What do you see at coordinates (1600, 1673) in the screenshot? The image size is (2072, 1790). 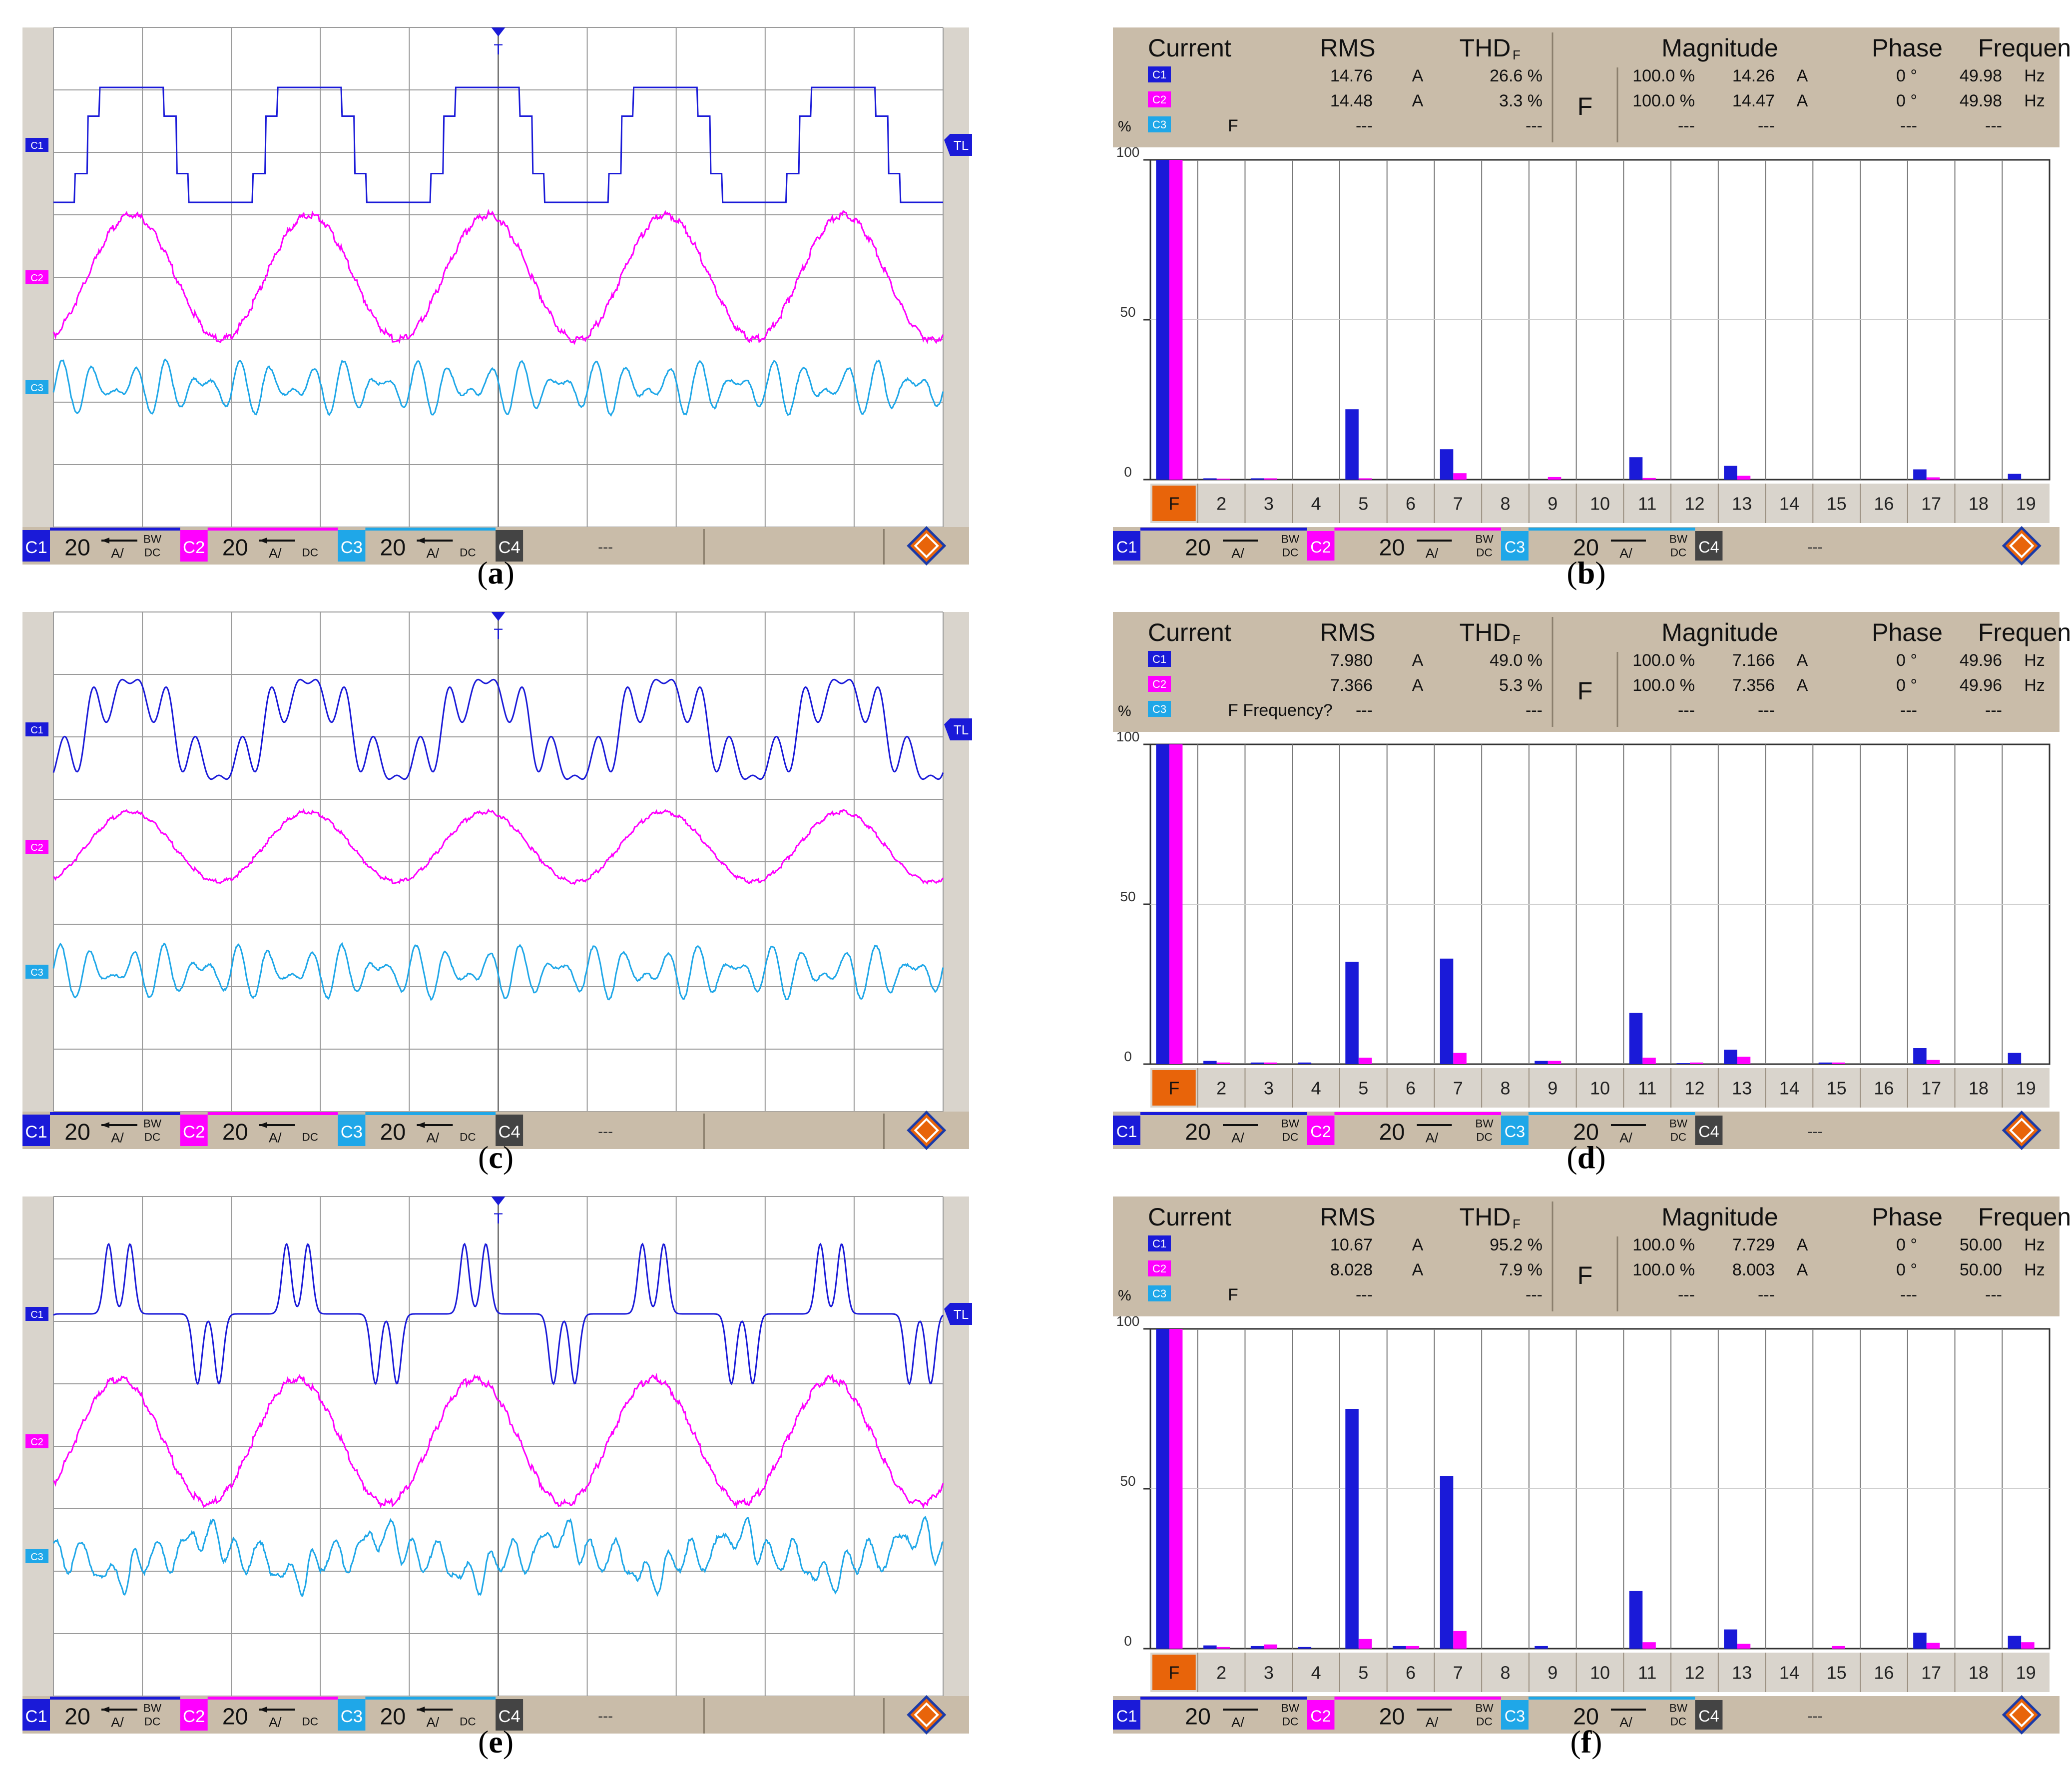 I see `harmonic-axis` at bounding box center [1600, 1673].